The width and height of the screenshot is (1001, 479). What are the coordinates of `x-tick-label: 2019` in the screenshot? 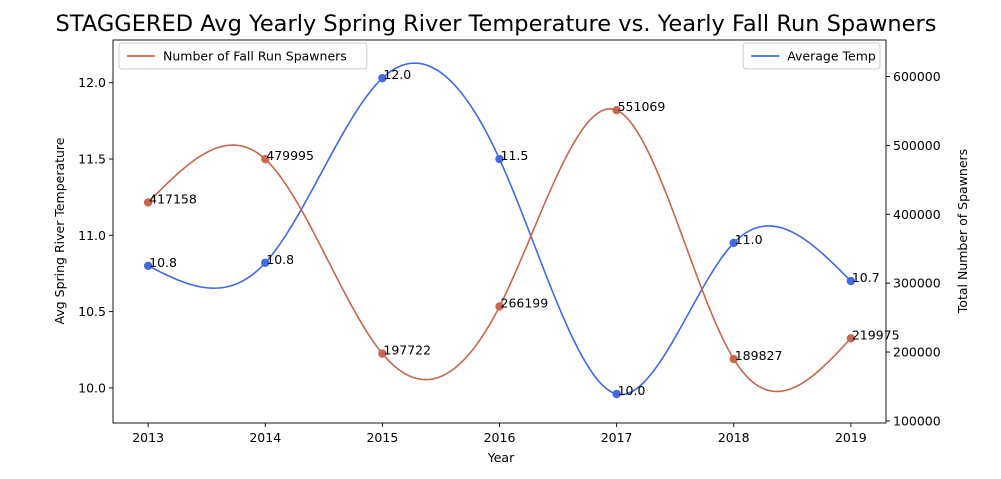 It's located at (851, 437).